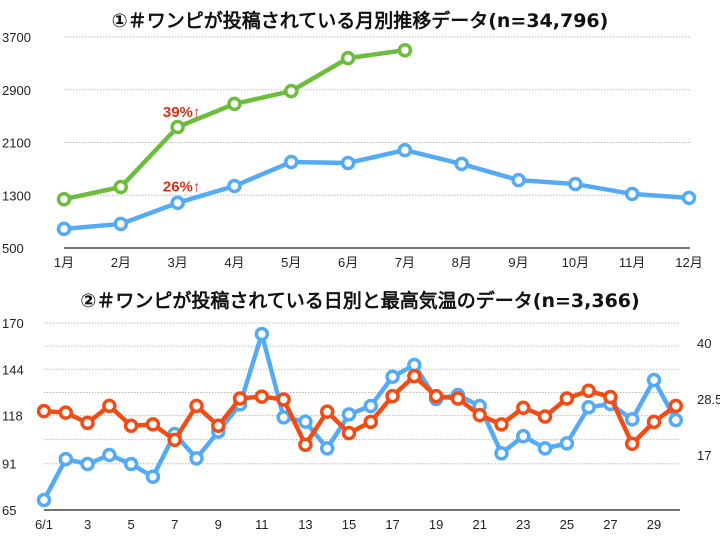 This screenshot has height=540, width=720. I want to click on y-tick-label: 170, so click(13, 323).